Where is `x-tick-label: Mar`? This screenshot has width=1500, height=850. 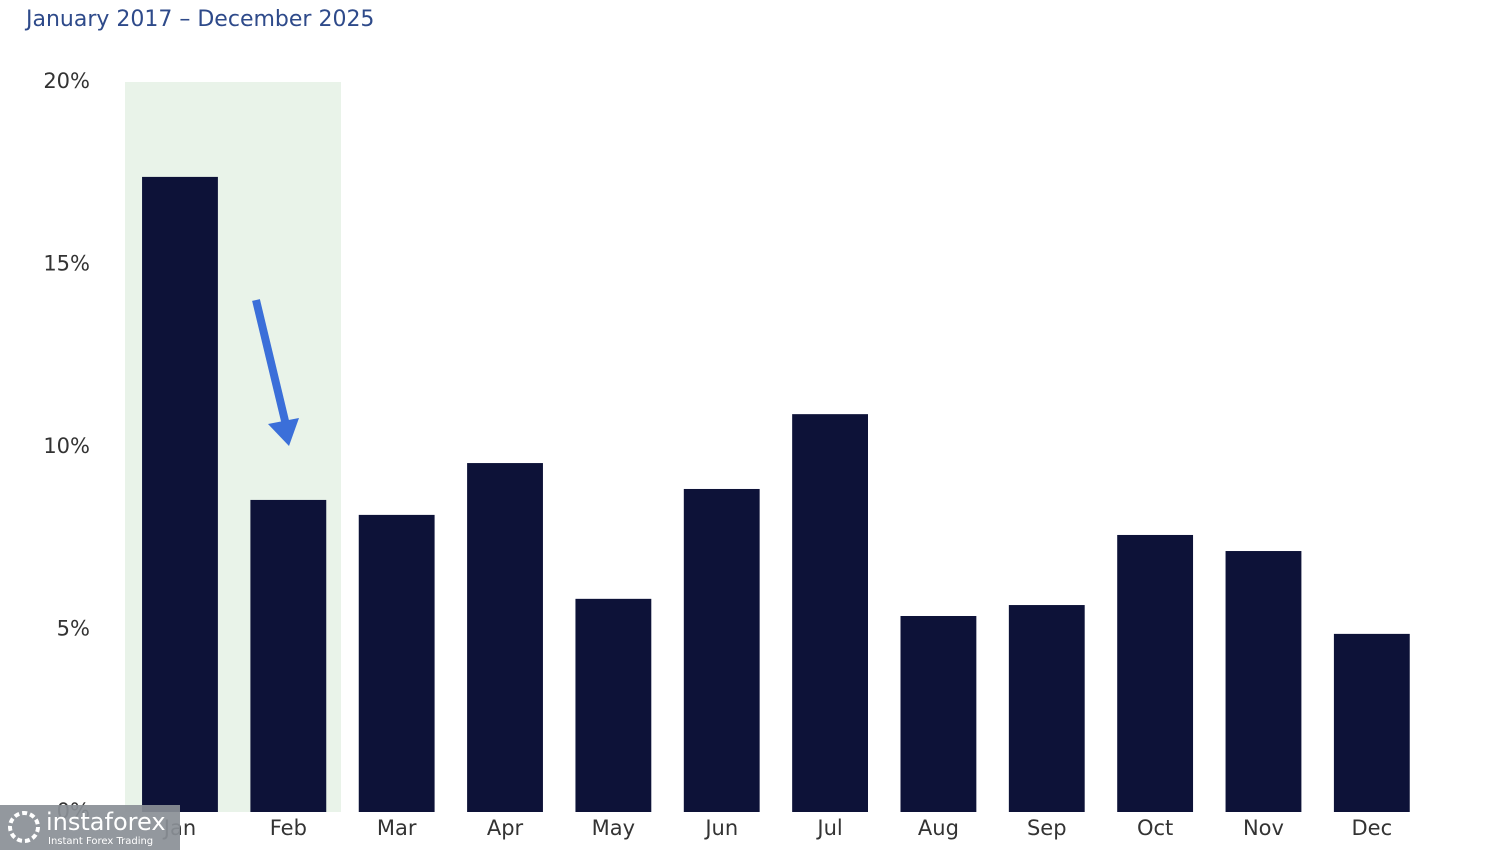
x-tick-label: Mar is located at coordinates (397, 828).